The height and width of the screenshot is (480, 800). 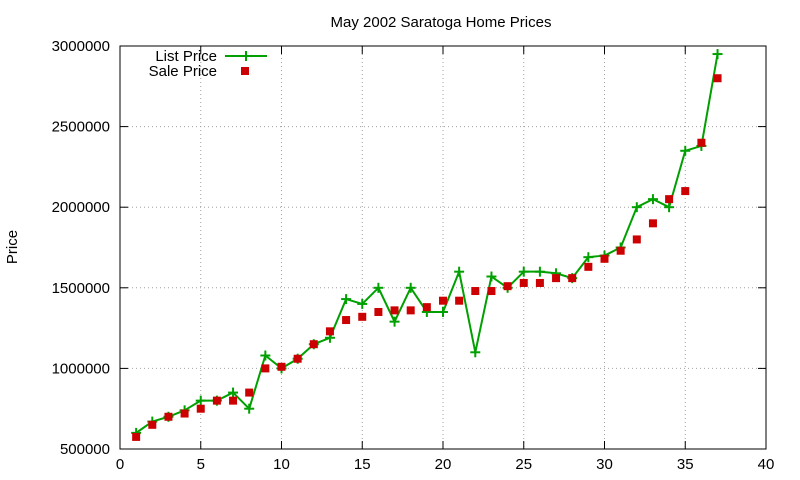 I want to click on y-tick-label: 1500000, so click(x=81, y=288).